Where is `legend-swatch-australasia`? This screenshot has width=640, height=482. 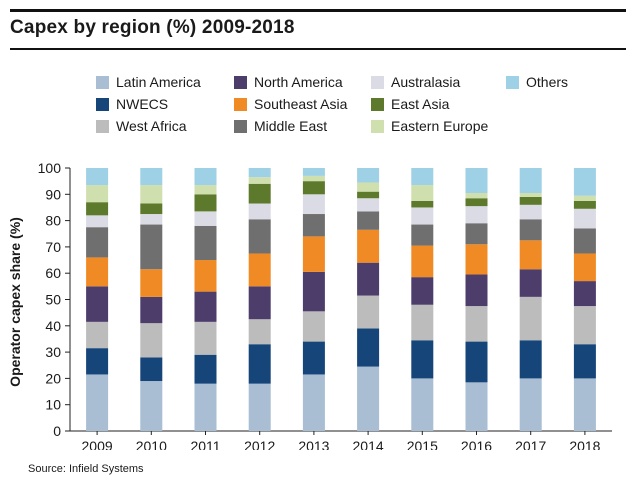 legend-swatch-australasia is located at coordinates (377, 82).